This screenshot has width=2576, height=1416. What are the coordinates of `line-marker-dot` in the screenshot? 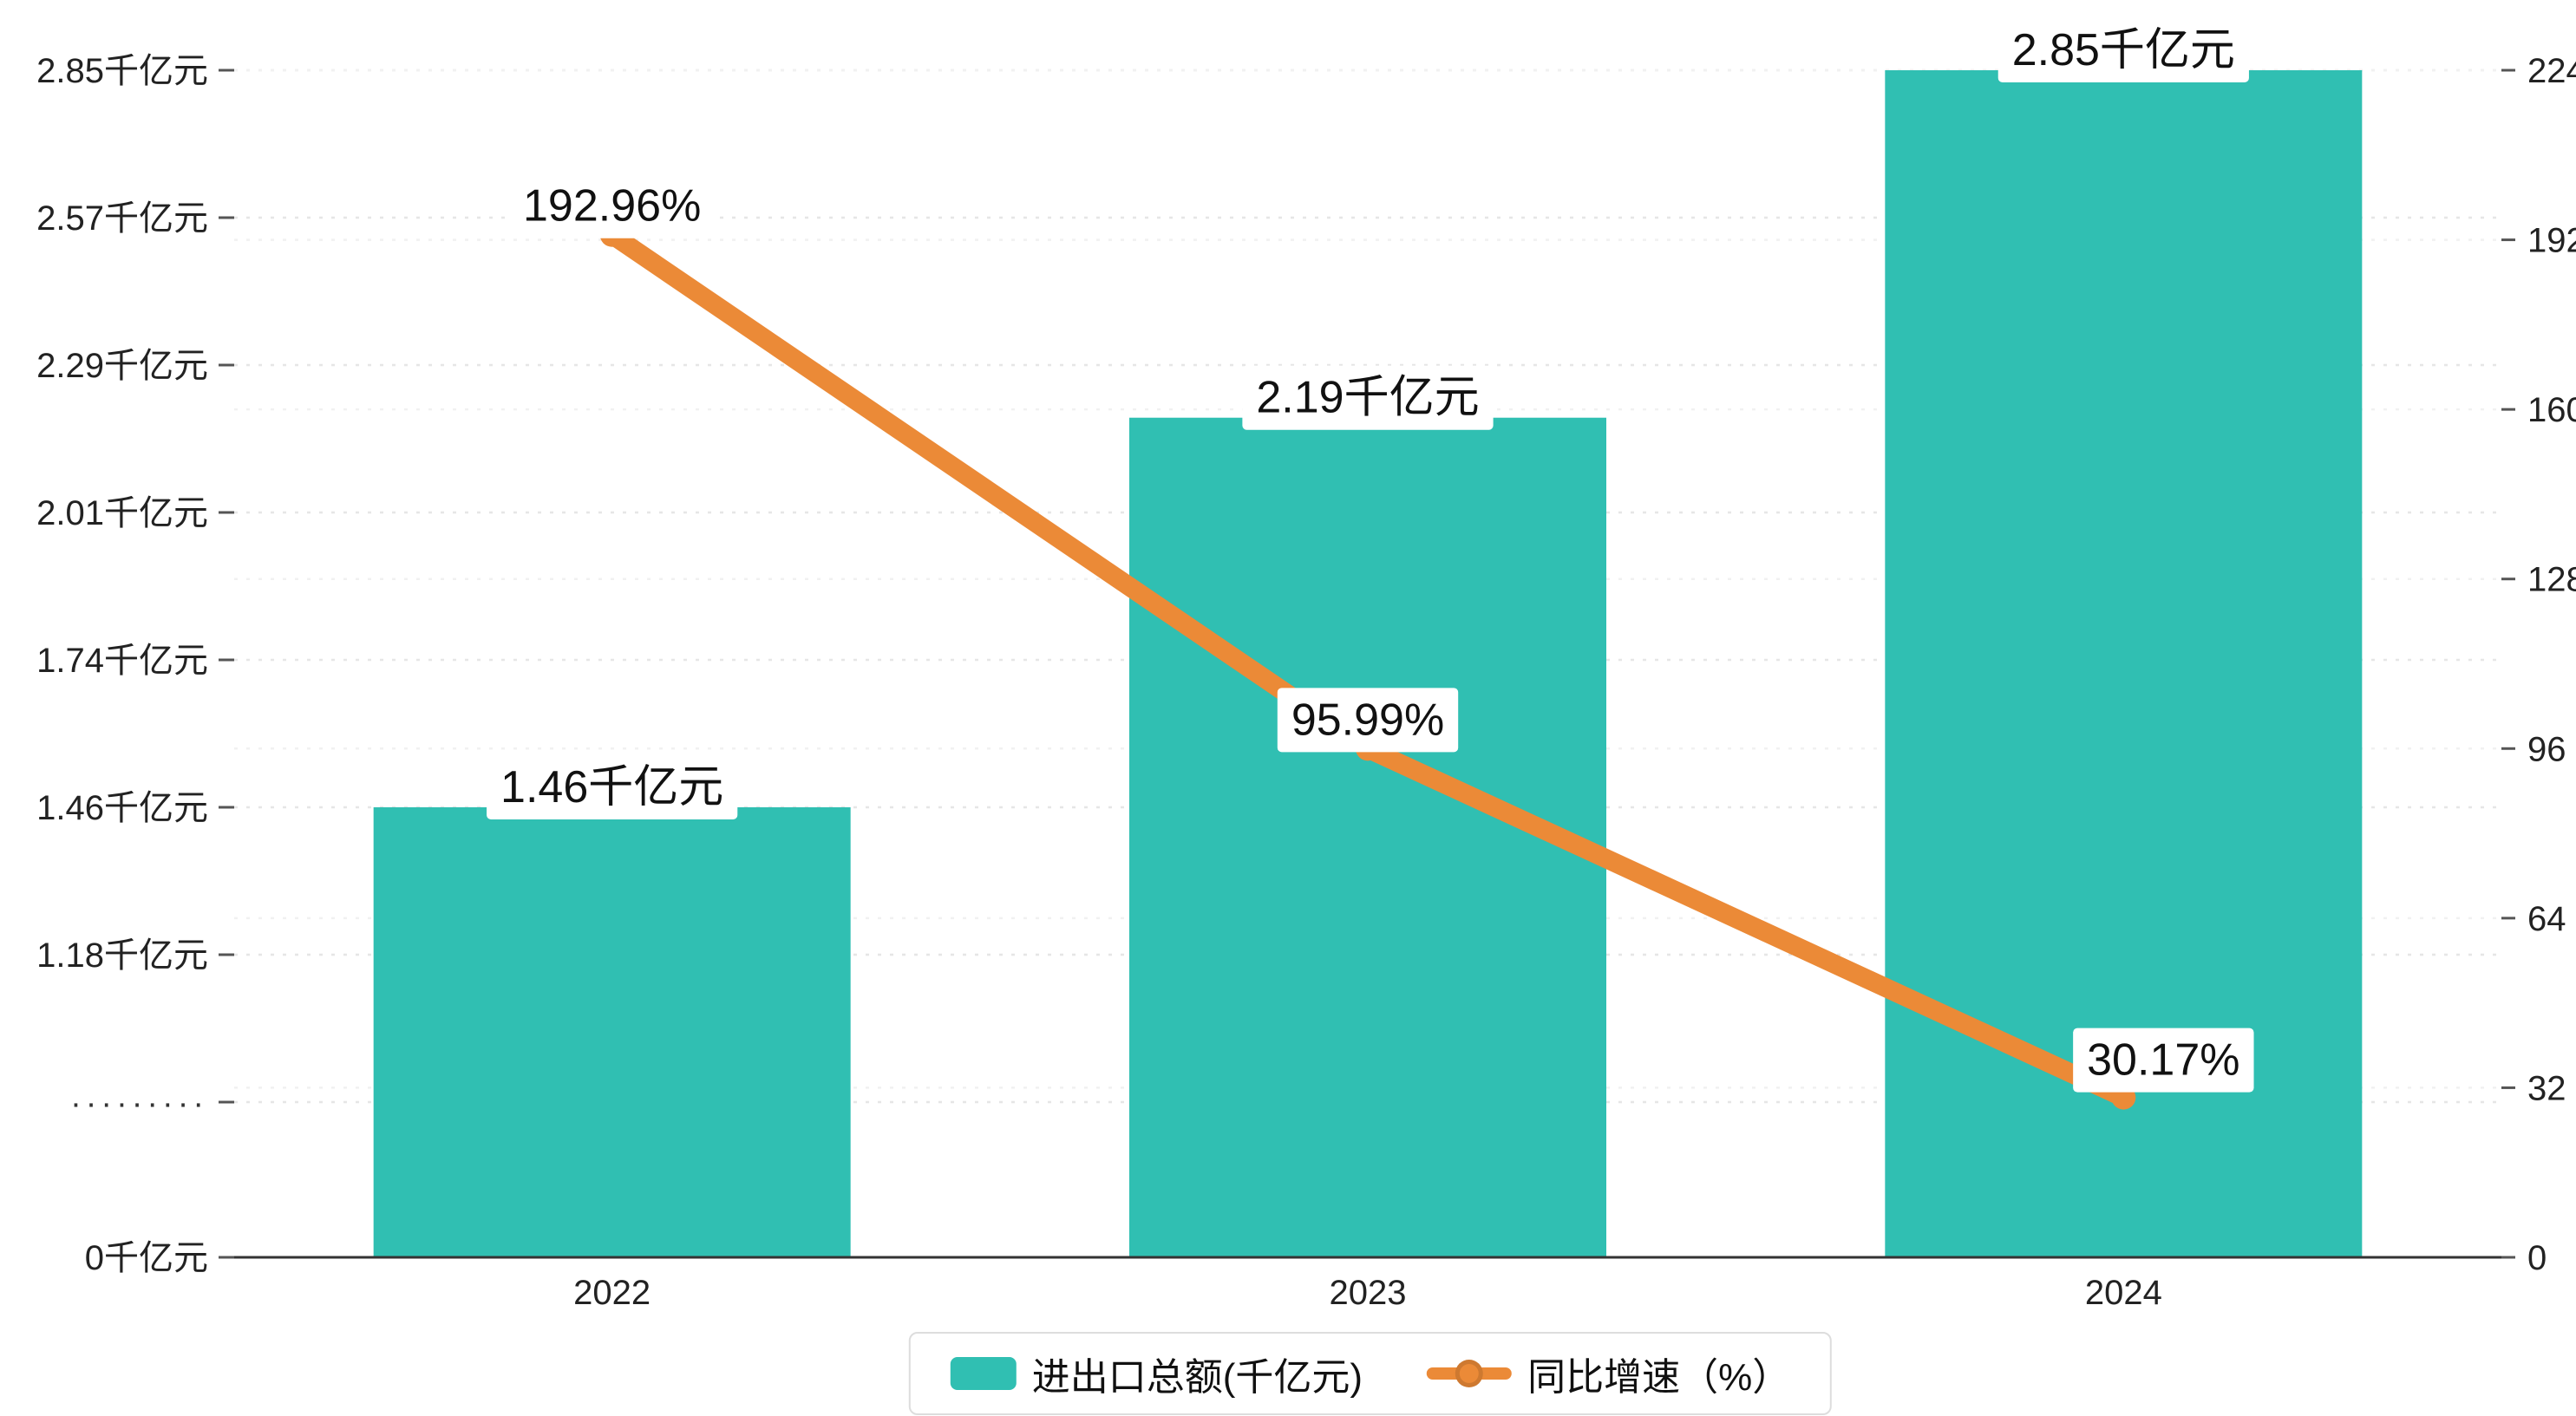 It's located at (1469, 1373).